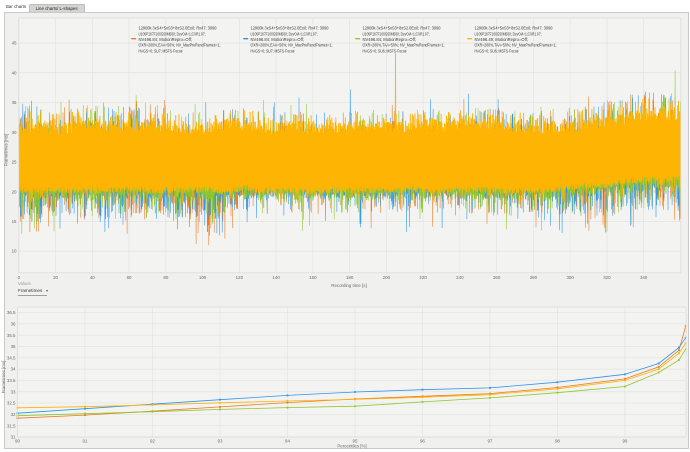 The height and width of the screenshot is (452, 690). I want to click on x-tick-label: 99, so click(624, 441).